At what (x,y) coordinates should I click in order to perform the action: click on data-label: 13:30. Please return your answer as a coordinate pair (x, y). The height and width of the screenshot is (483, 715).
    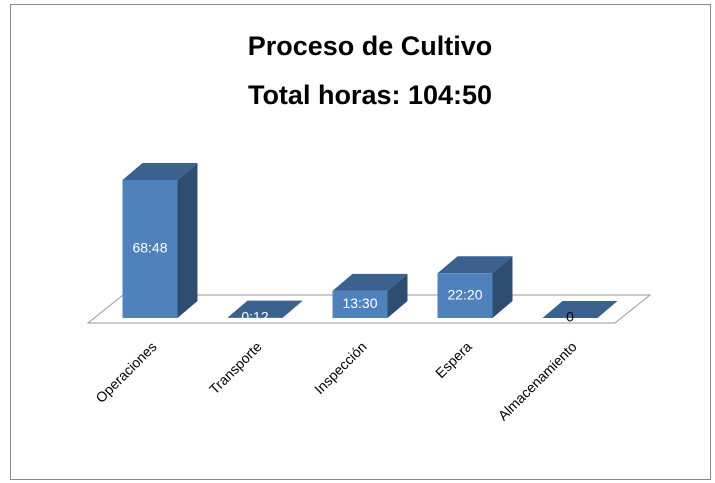
    Looking at the image, I should click on (359, 303).